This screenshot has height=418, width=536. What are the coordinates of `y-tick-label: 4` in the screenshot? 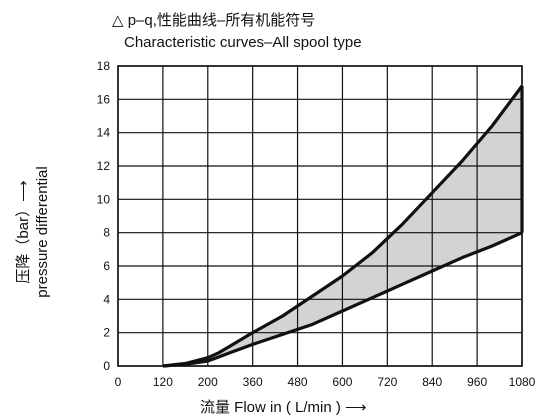 It's located at (106, 299).